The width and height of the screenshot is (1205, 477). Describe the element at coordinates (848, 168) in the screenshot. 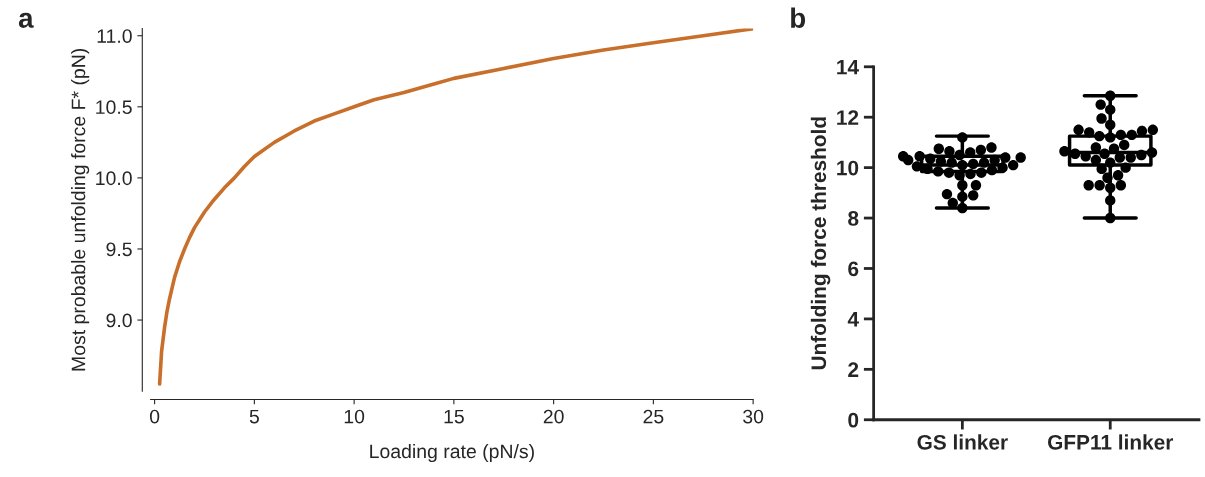

I see `y-tick-label: 10` at that location.